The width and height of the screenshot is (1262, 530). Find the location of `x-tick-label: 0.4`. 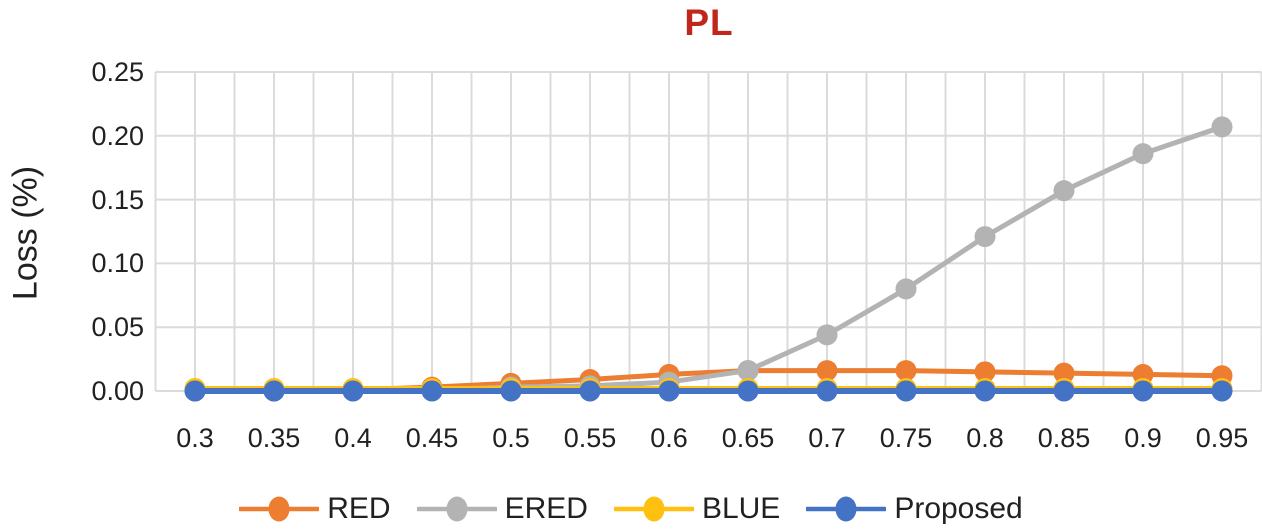

x-tick-label: 0.4 is located at coordinates (353, 438).